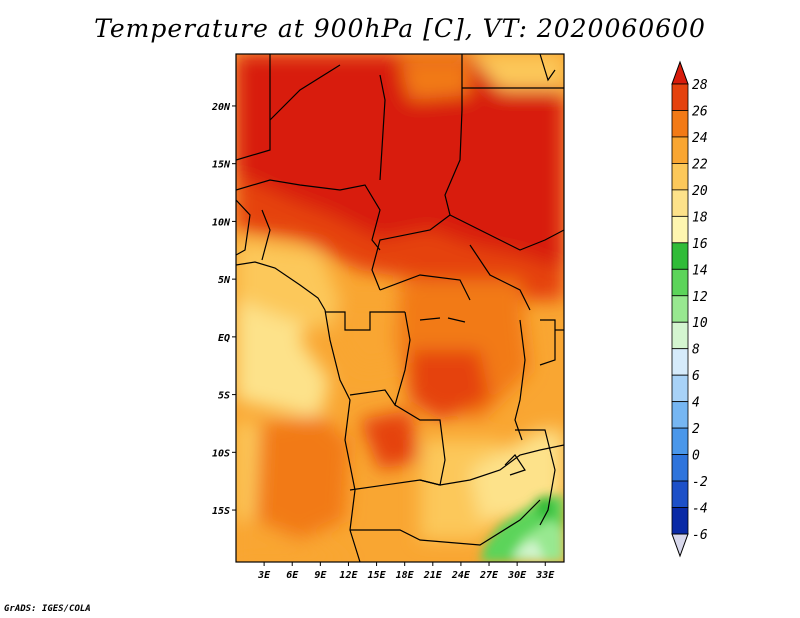  I want to click on colorbar-label: 12, so click(700, 297).